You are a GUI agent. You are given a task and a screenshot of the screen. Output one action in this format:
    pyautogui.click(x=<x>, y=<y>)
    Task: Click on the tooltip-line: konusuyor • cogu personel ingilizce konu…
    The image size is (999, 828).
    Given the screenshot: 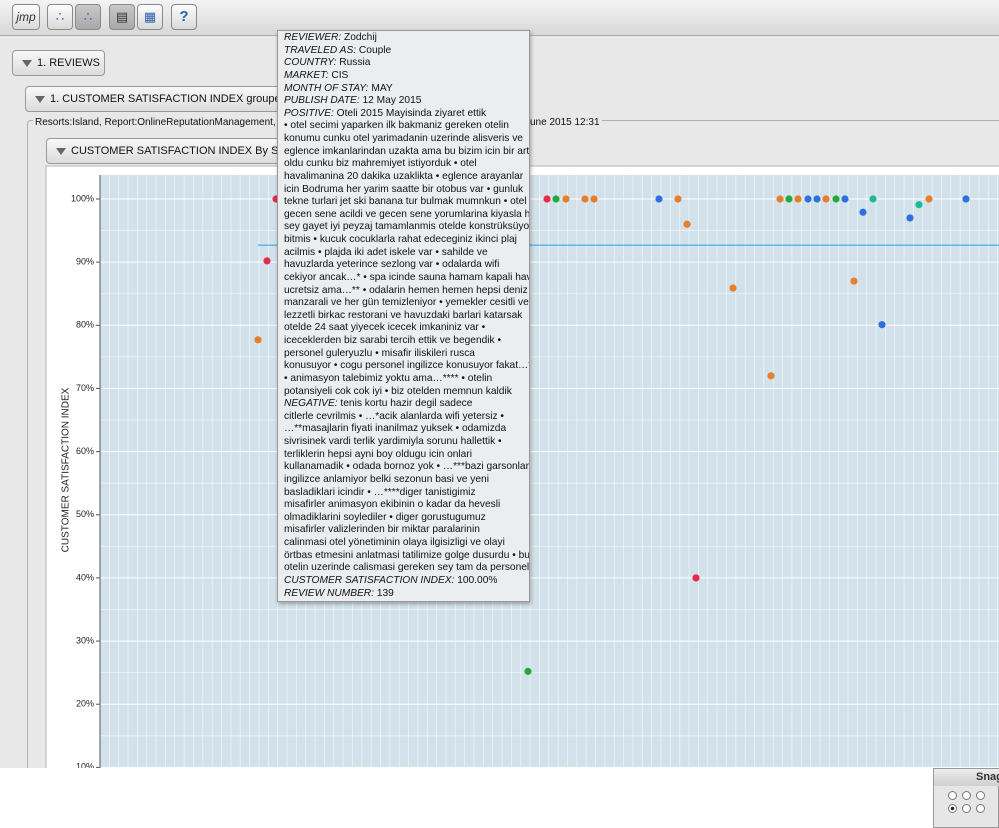 What is the action you would take?
    pyautogui.click(x=406, y=366)
    